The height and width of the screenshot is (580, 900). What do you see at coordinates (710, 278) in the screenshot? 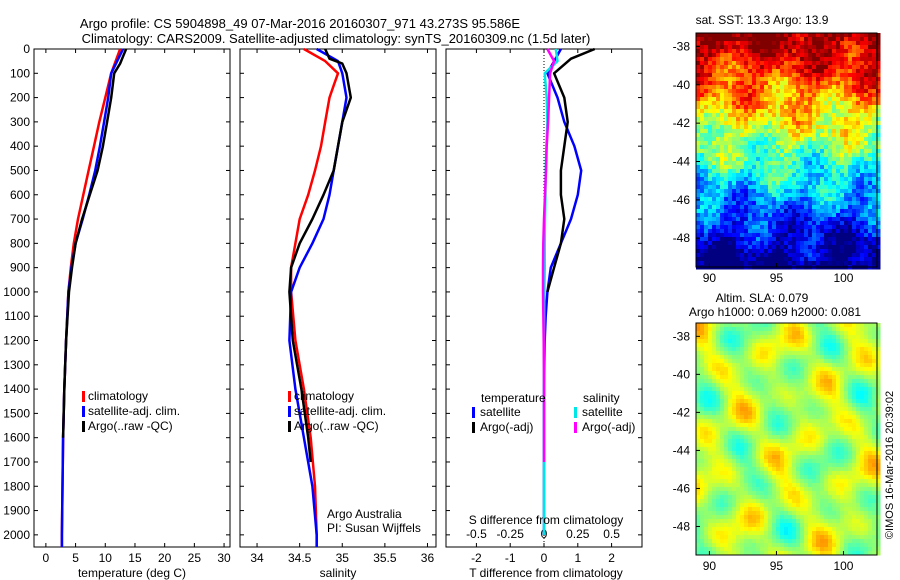
I see `map-x-tick-label: 90` at bounding box center [710, 278].